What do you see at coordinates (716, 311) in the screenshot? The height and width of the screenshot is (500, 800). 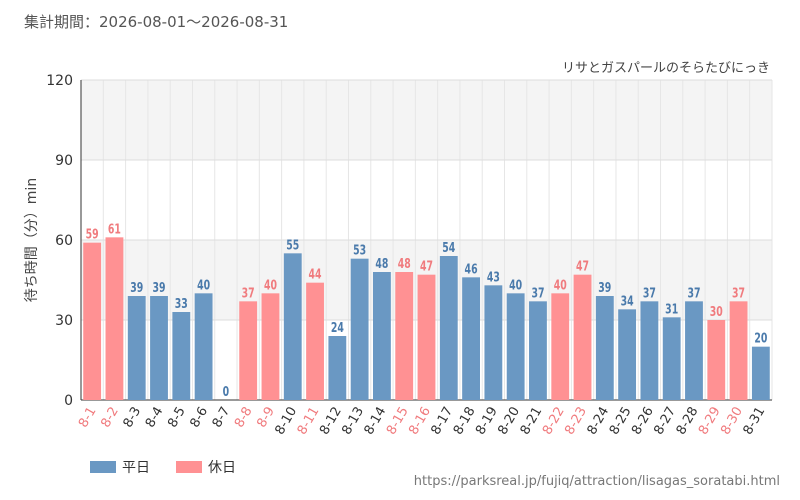 I see `data-label-8-29: 30` at bounding box center [716, 311].